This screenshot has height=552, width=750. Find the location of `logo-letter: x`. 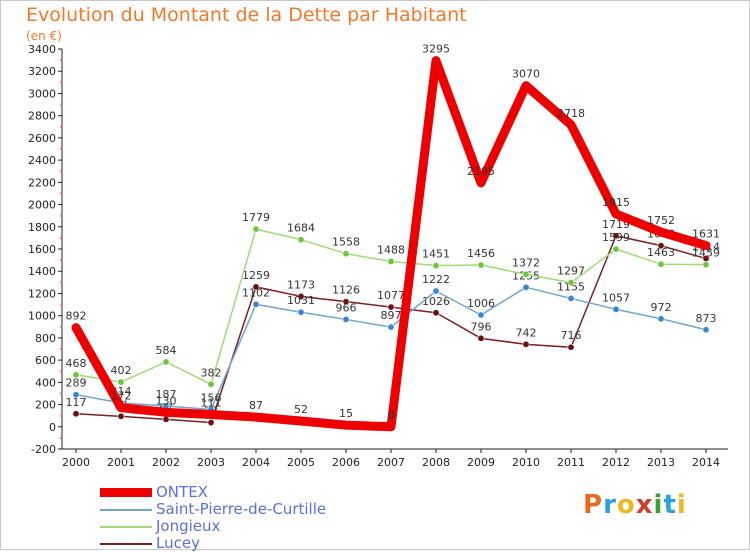

logo-letter: x is located at coordinates (644, 505).